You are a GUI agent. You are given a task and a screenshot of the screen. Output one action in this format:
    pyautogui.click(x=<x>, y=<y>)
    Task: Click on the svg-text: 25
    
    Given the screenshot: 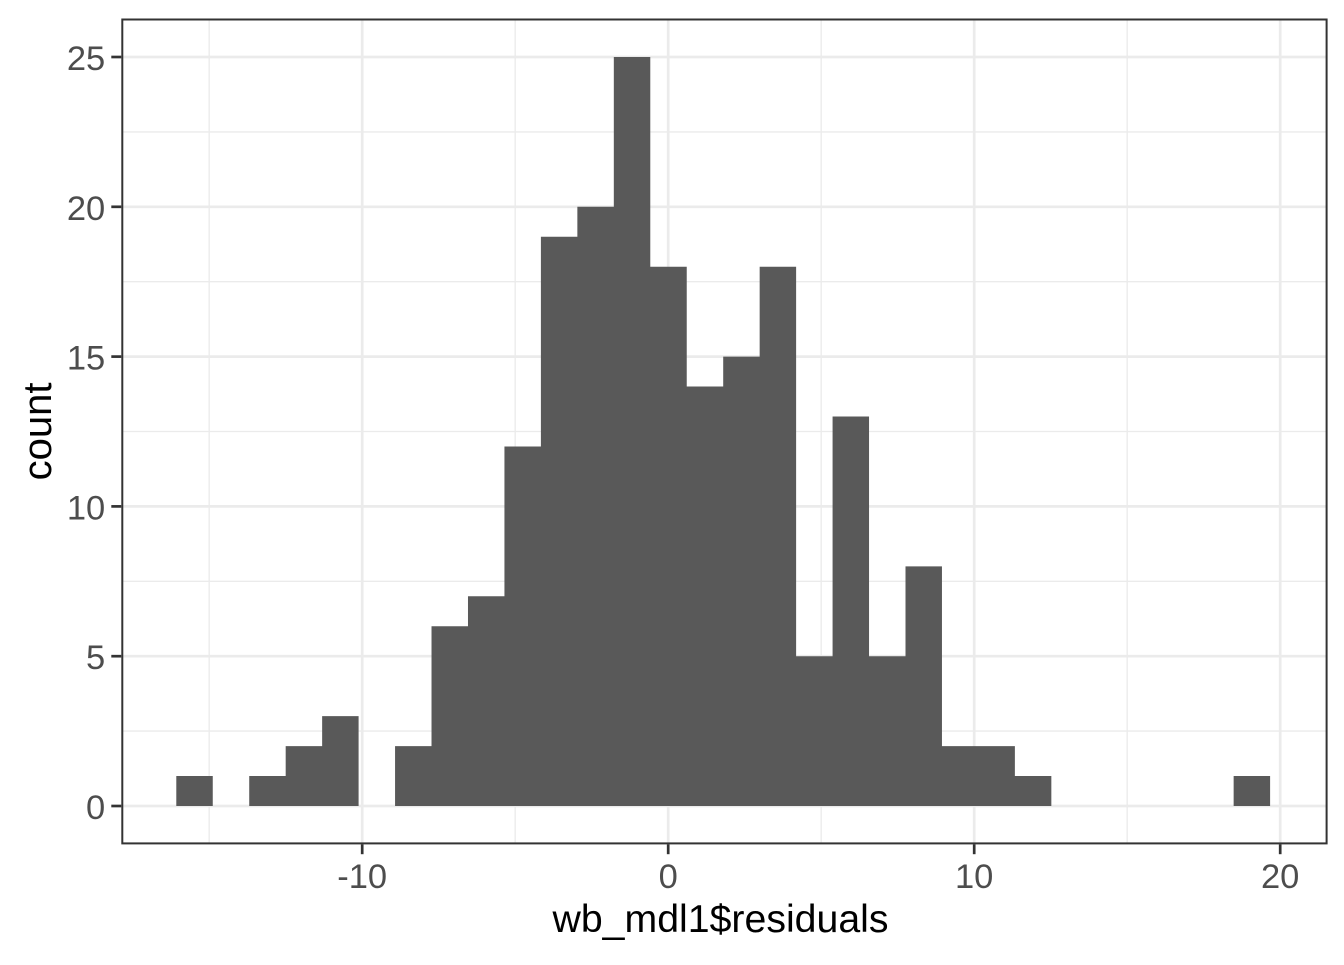 What is the action you would take?
    pyautogui.click(x=86, y=59)
    